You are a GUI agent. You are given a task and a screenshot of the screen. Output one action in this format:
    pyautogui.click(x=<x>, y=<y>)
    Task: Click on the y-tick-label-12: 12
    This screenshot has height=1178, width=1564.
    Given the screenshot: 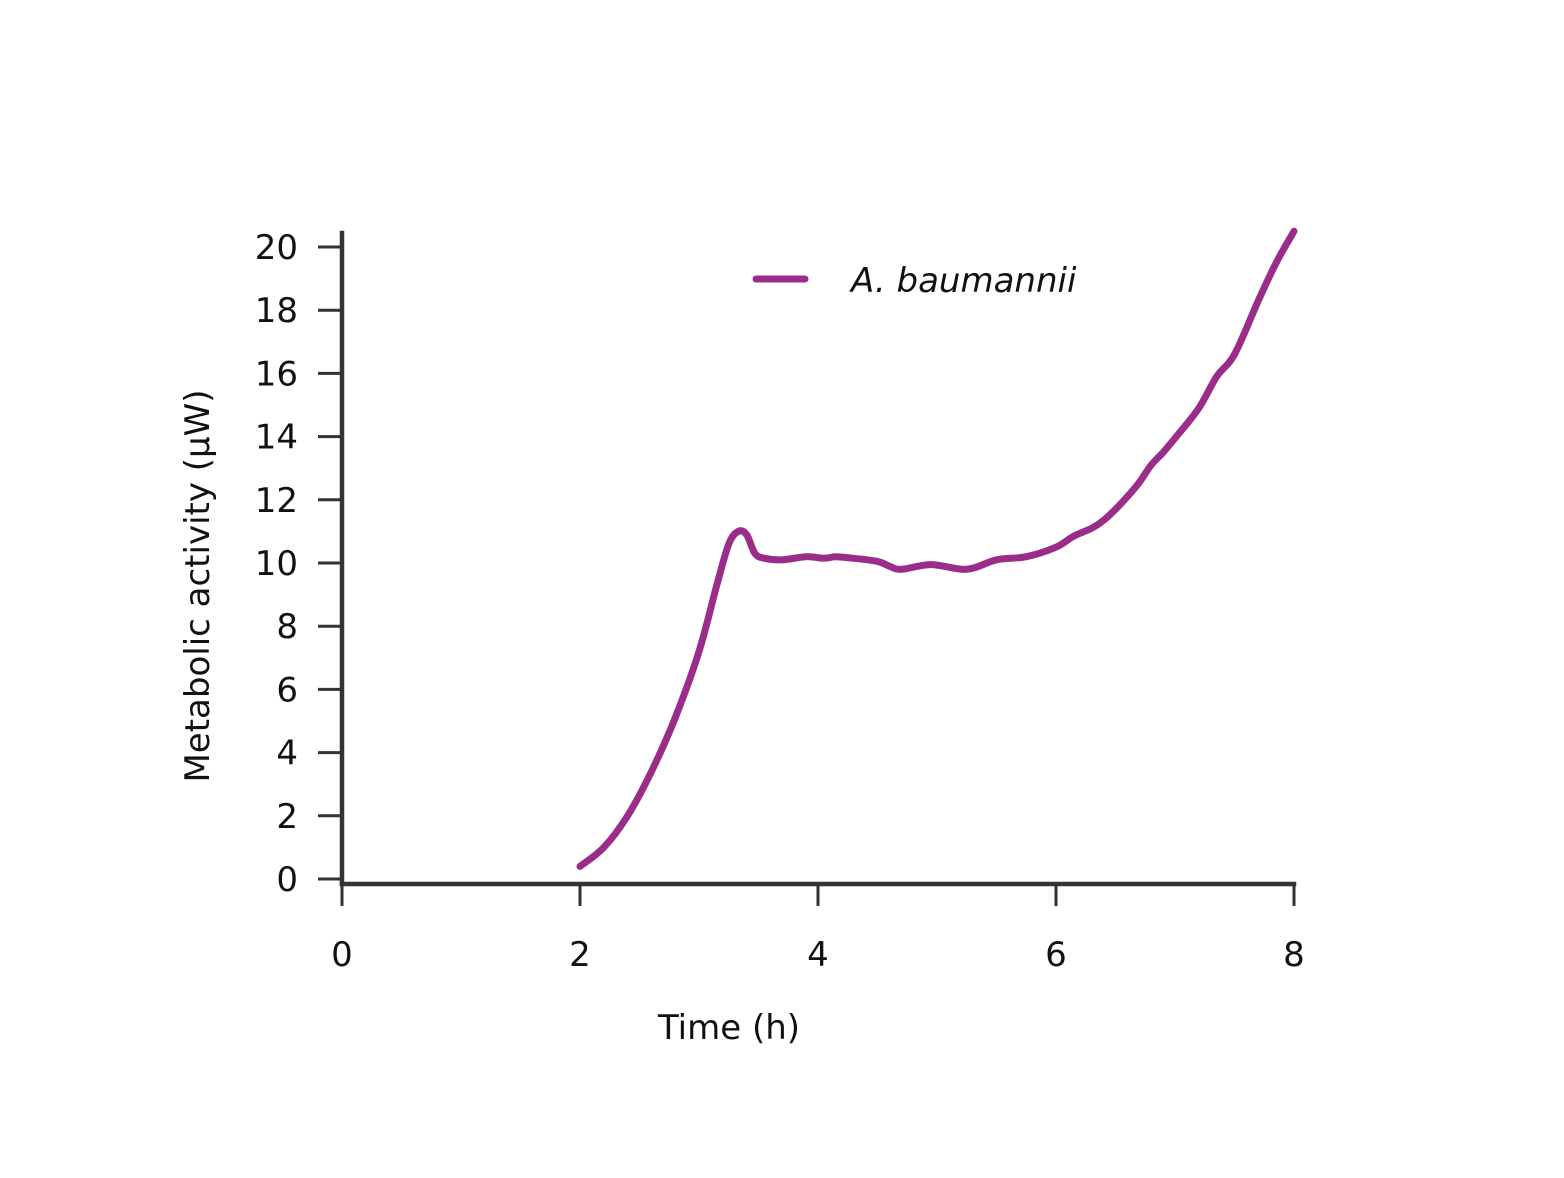 What is the action you would take?
    pyautogui.click(x=276, y=501)
    